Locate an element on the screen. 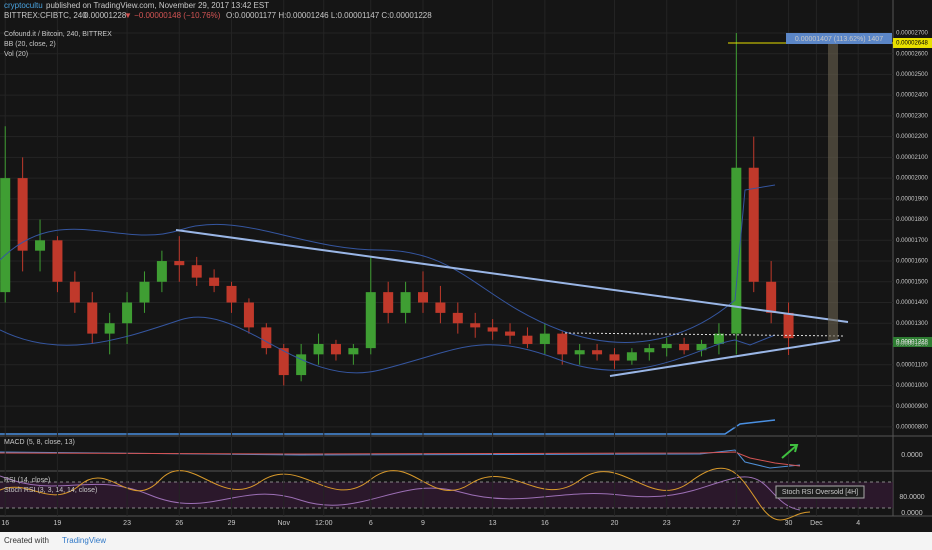 The height and width of the screenshot is (550, 932). x-tick-label: 4 is located at coordinates (858, 523).